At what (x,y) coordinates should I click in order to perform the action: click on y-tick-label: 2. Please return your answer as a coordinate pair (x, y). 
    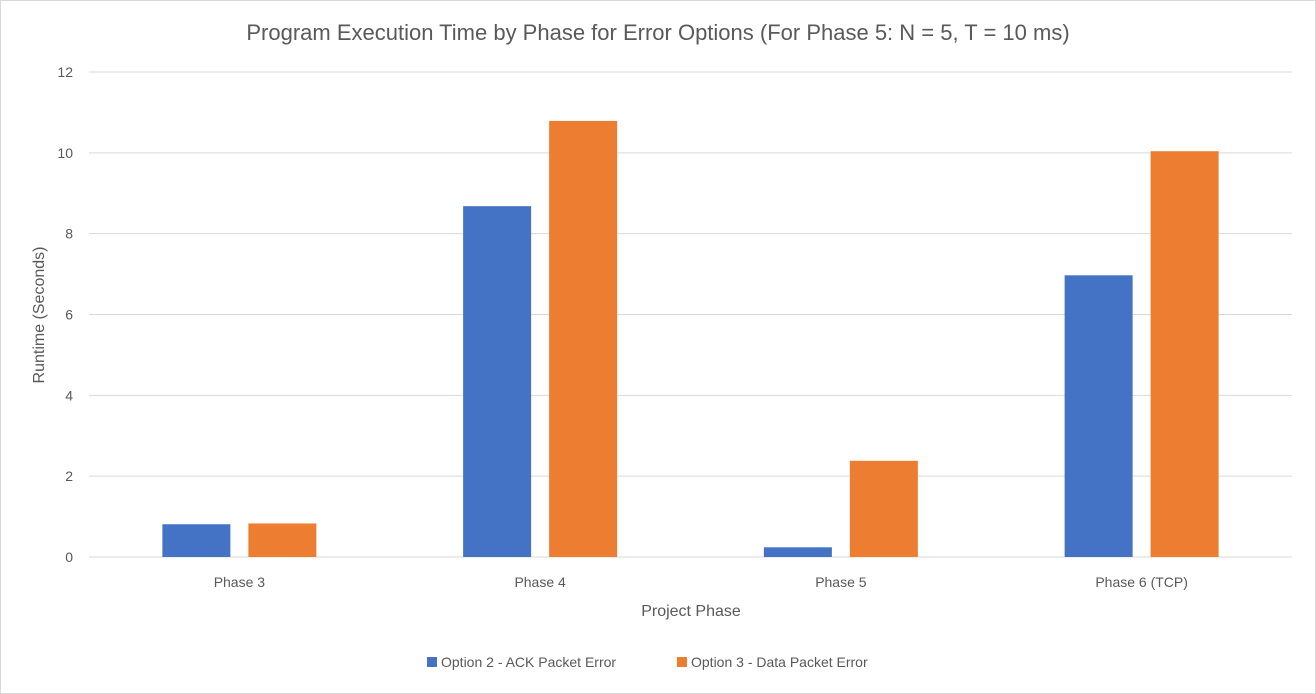
    Looking at the image, I should click on (69, 476).